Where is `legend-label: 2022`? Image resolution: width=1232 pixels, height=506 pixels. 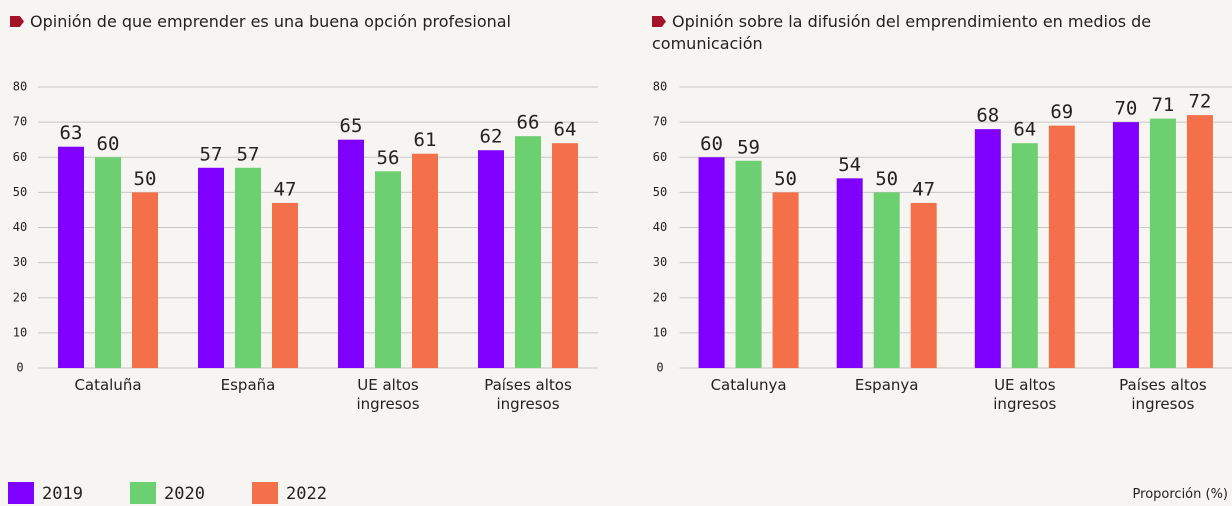 legend-label: 2022 is located at coordinates (306, 494).